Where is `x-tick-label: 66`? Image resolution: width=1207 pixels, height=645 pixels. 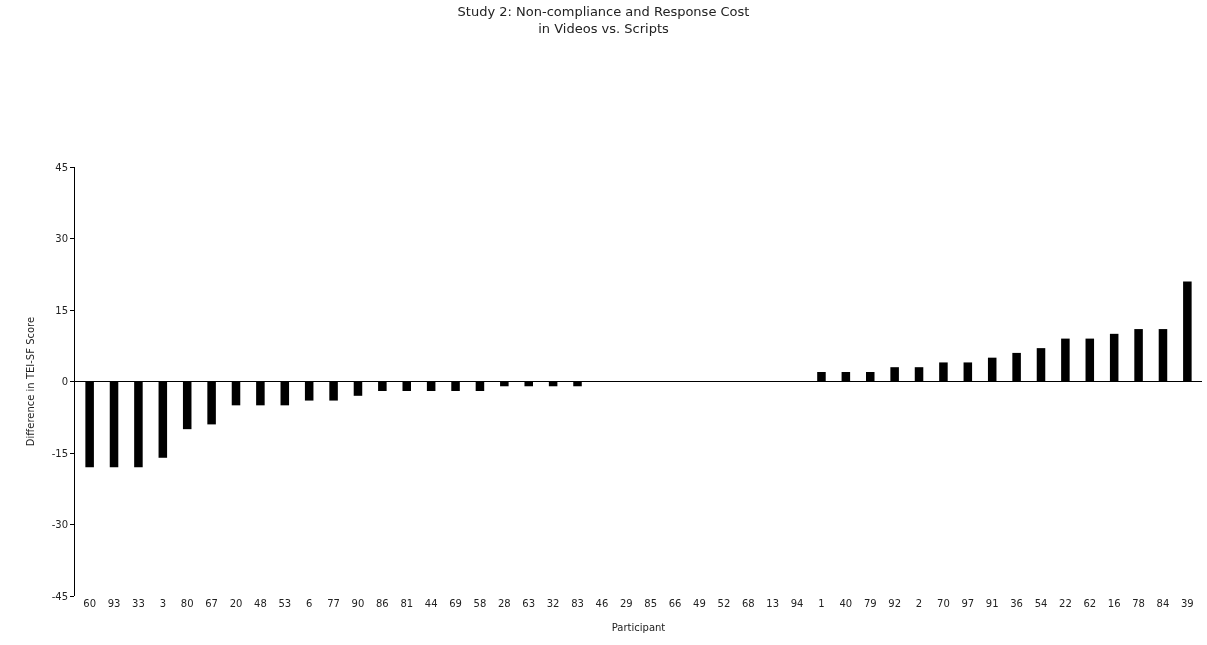 x-tick-label: 66 is located at coordinates (675, 603).